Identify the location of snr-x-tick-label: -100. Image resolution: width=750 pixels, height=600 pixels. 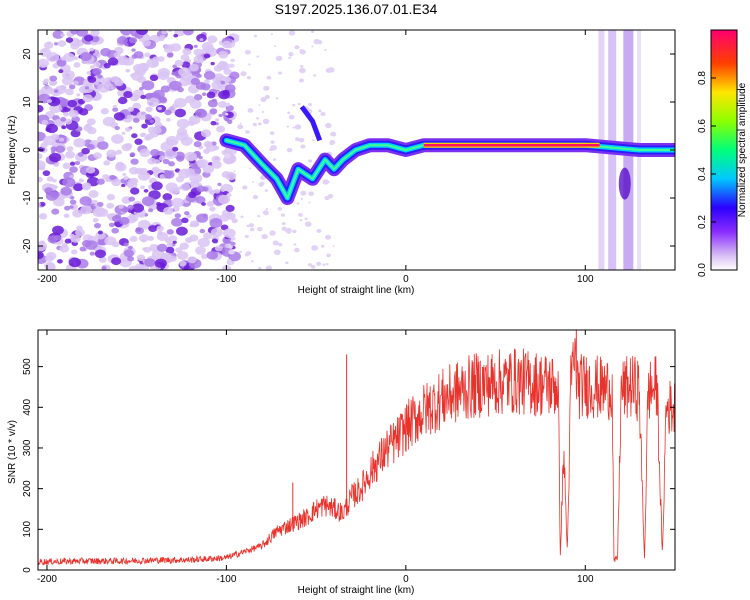
(226, 579).